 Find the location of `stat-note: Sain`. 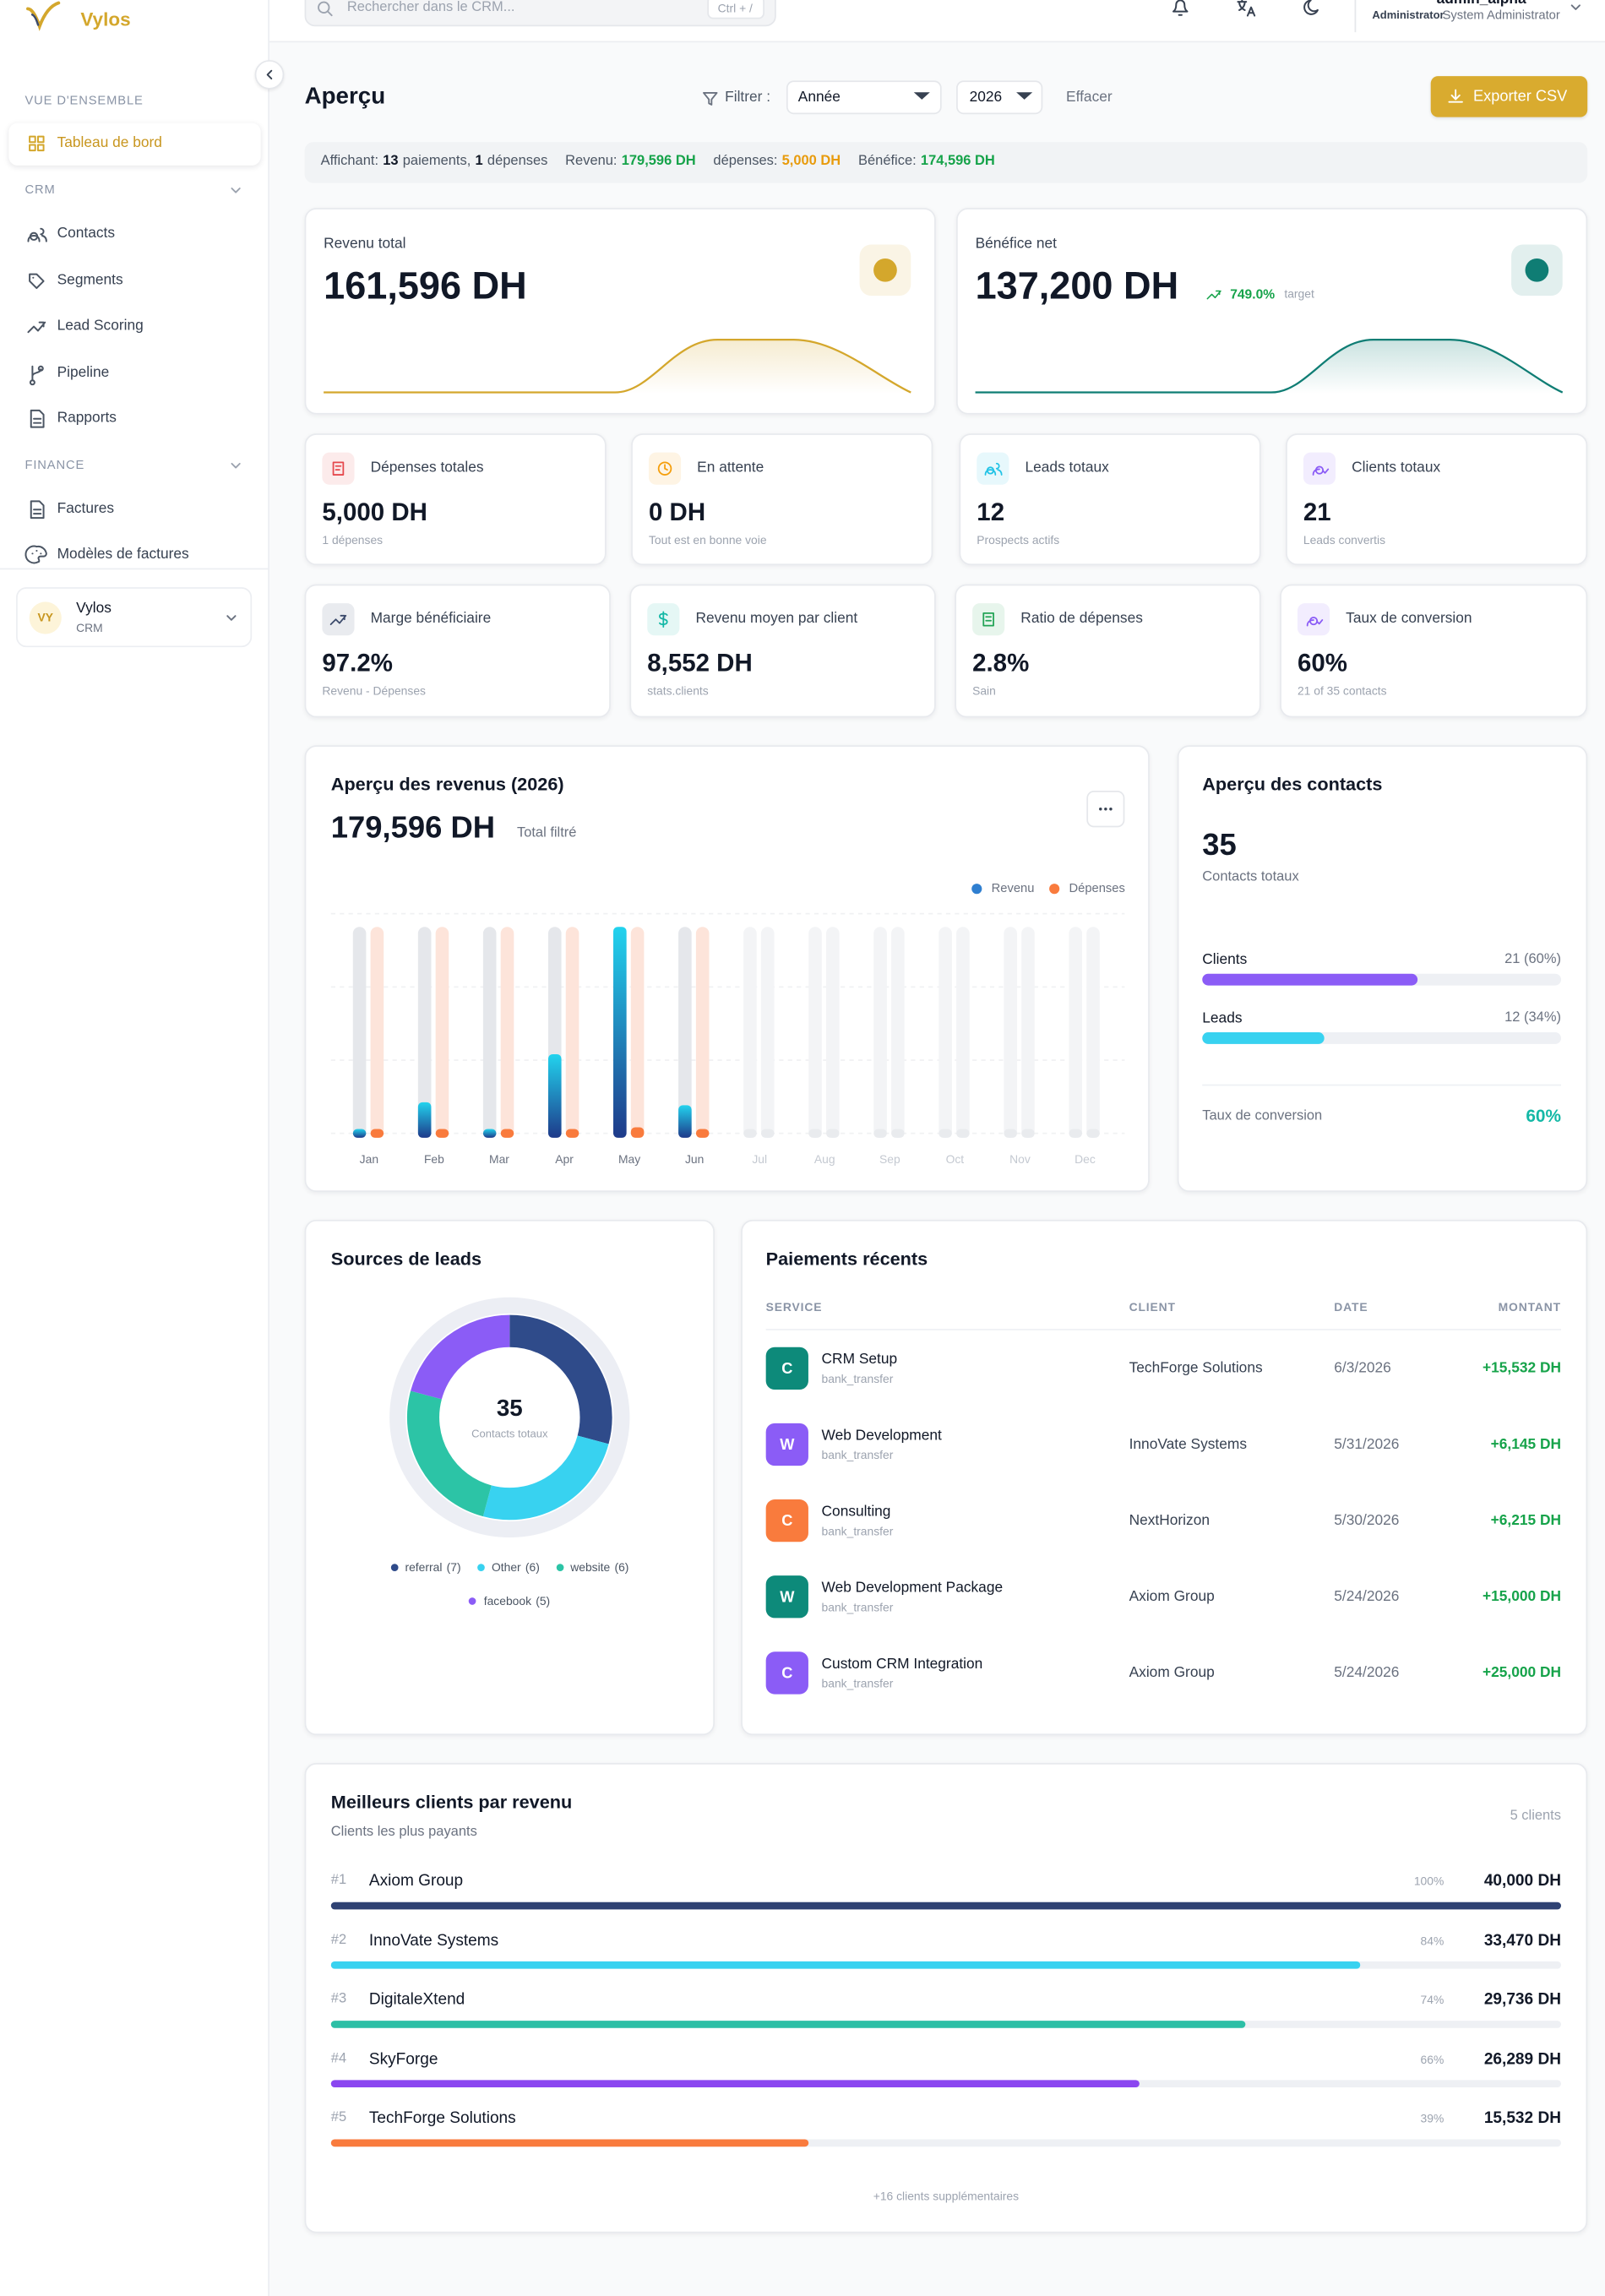

stat-note: Sain is located at coordinates (984, 691).